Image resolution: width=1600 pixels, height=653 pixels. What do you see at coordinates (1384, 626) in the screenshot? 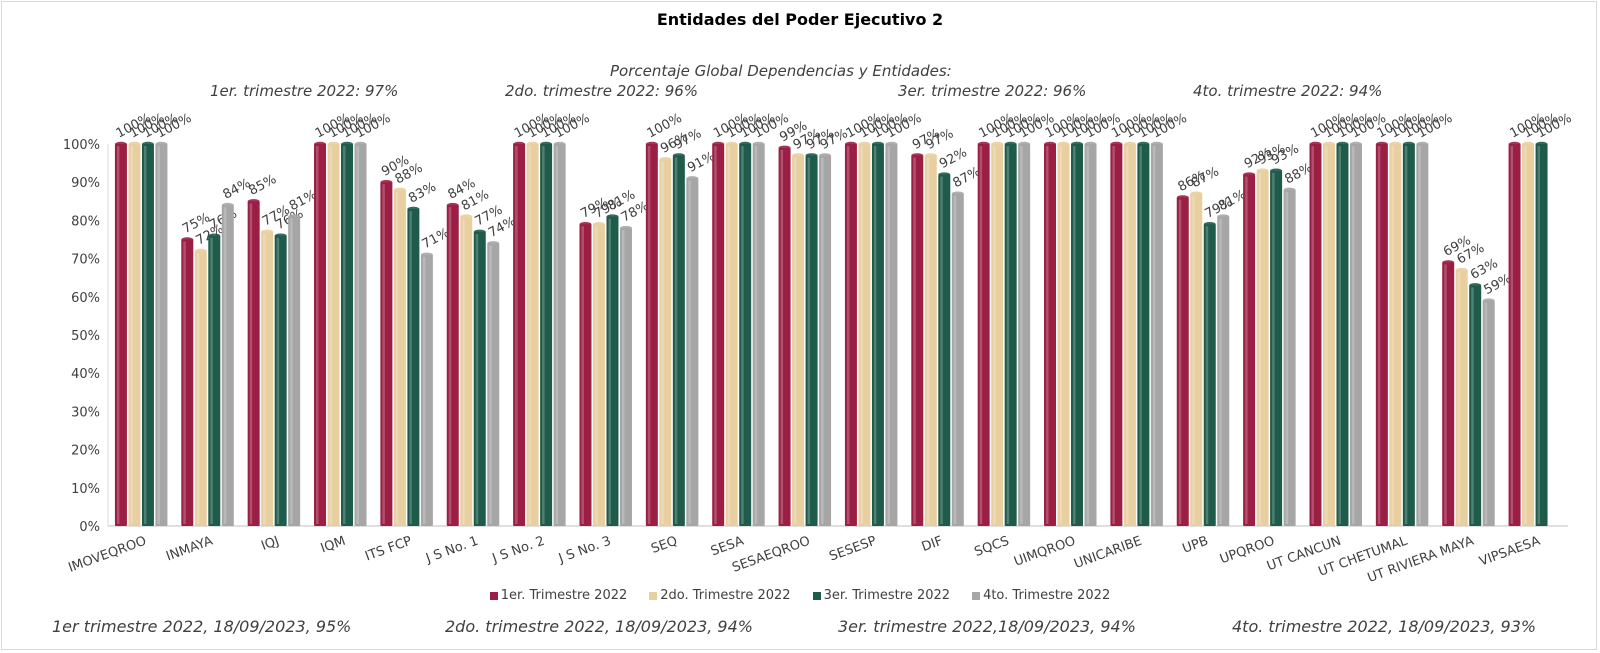
I see `footer-note-q4: 4to. trimestre 2022, 18/09/2023, 93%` at bounding box center [1384, 626].